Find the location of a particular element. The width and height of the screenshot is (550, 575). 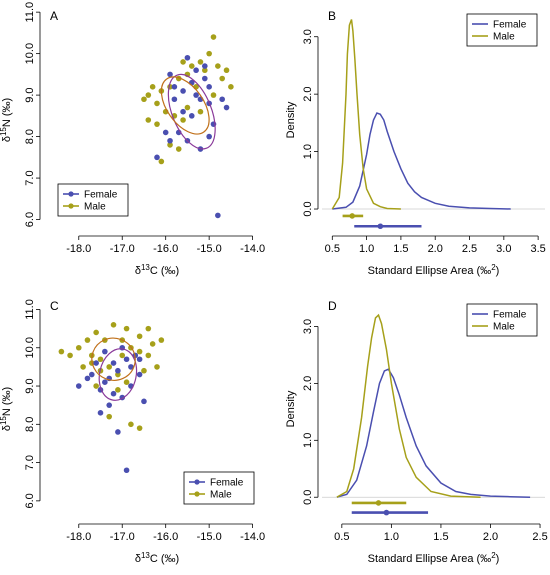

panel-letter: C is located at coordinates (54, 306).